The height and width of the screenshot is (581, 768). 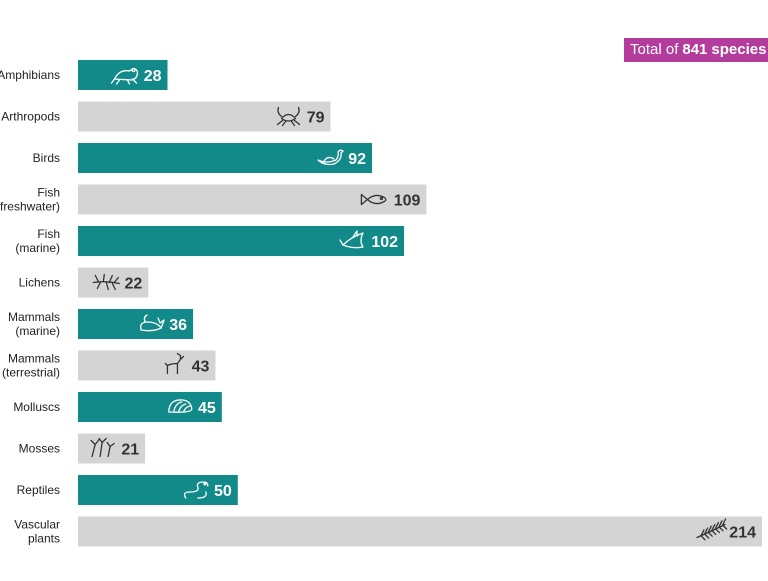 What do you see at coordinates (330, 157) in the screenshot?
I see `bird-icon` at bounding box center [330, 157].